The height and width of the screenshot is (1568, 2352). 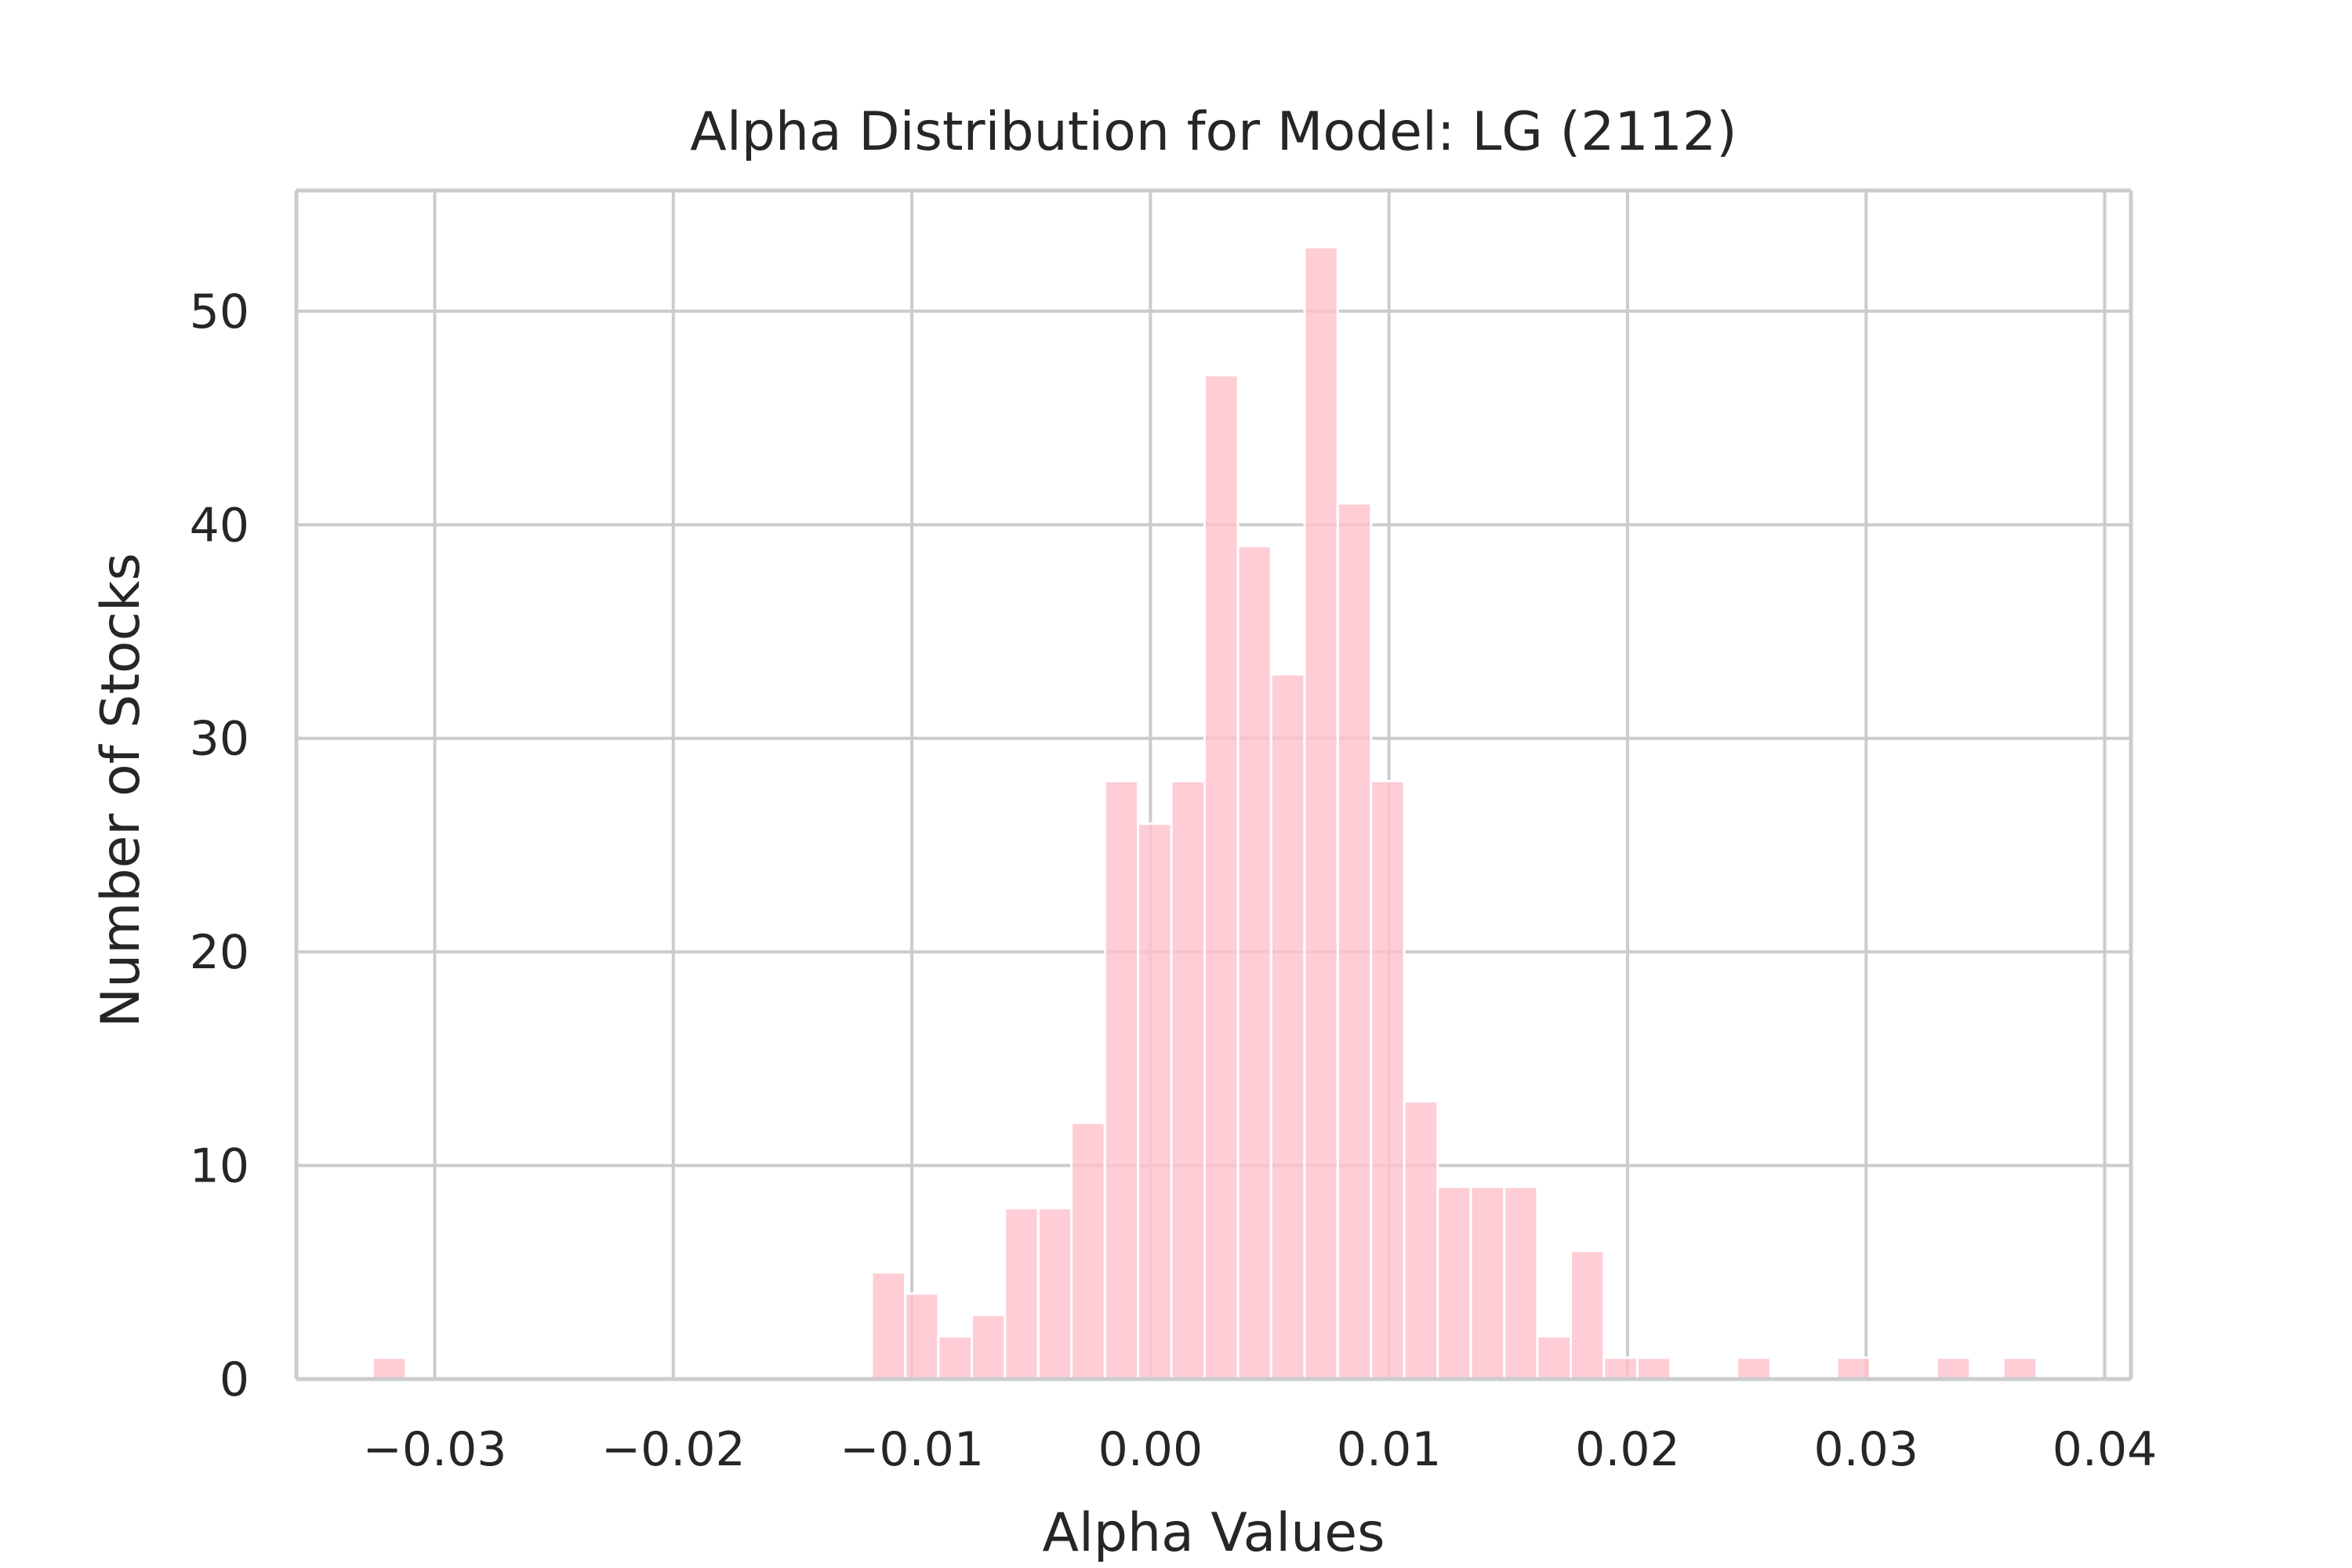 I want to click on x-tick-label: −0.02, so click(x=673, y=1449).